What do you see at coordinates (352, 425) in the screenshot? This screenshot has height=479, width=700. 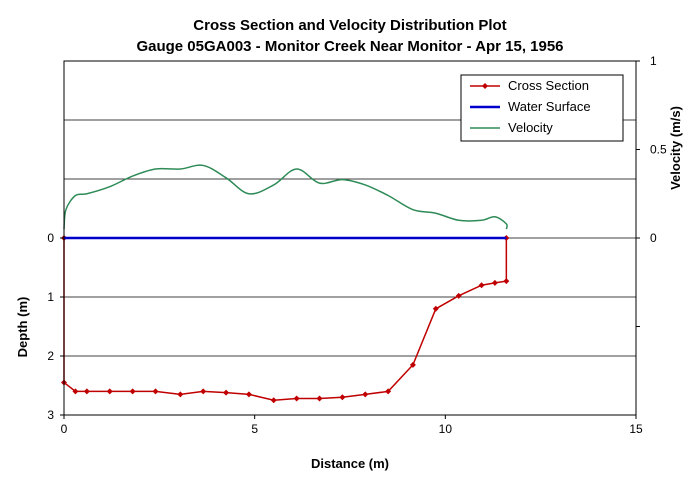 I see `x-axis-ticks: 0 5 10 15` at bounding box center [352, 425].